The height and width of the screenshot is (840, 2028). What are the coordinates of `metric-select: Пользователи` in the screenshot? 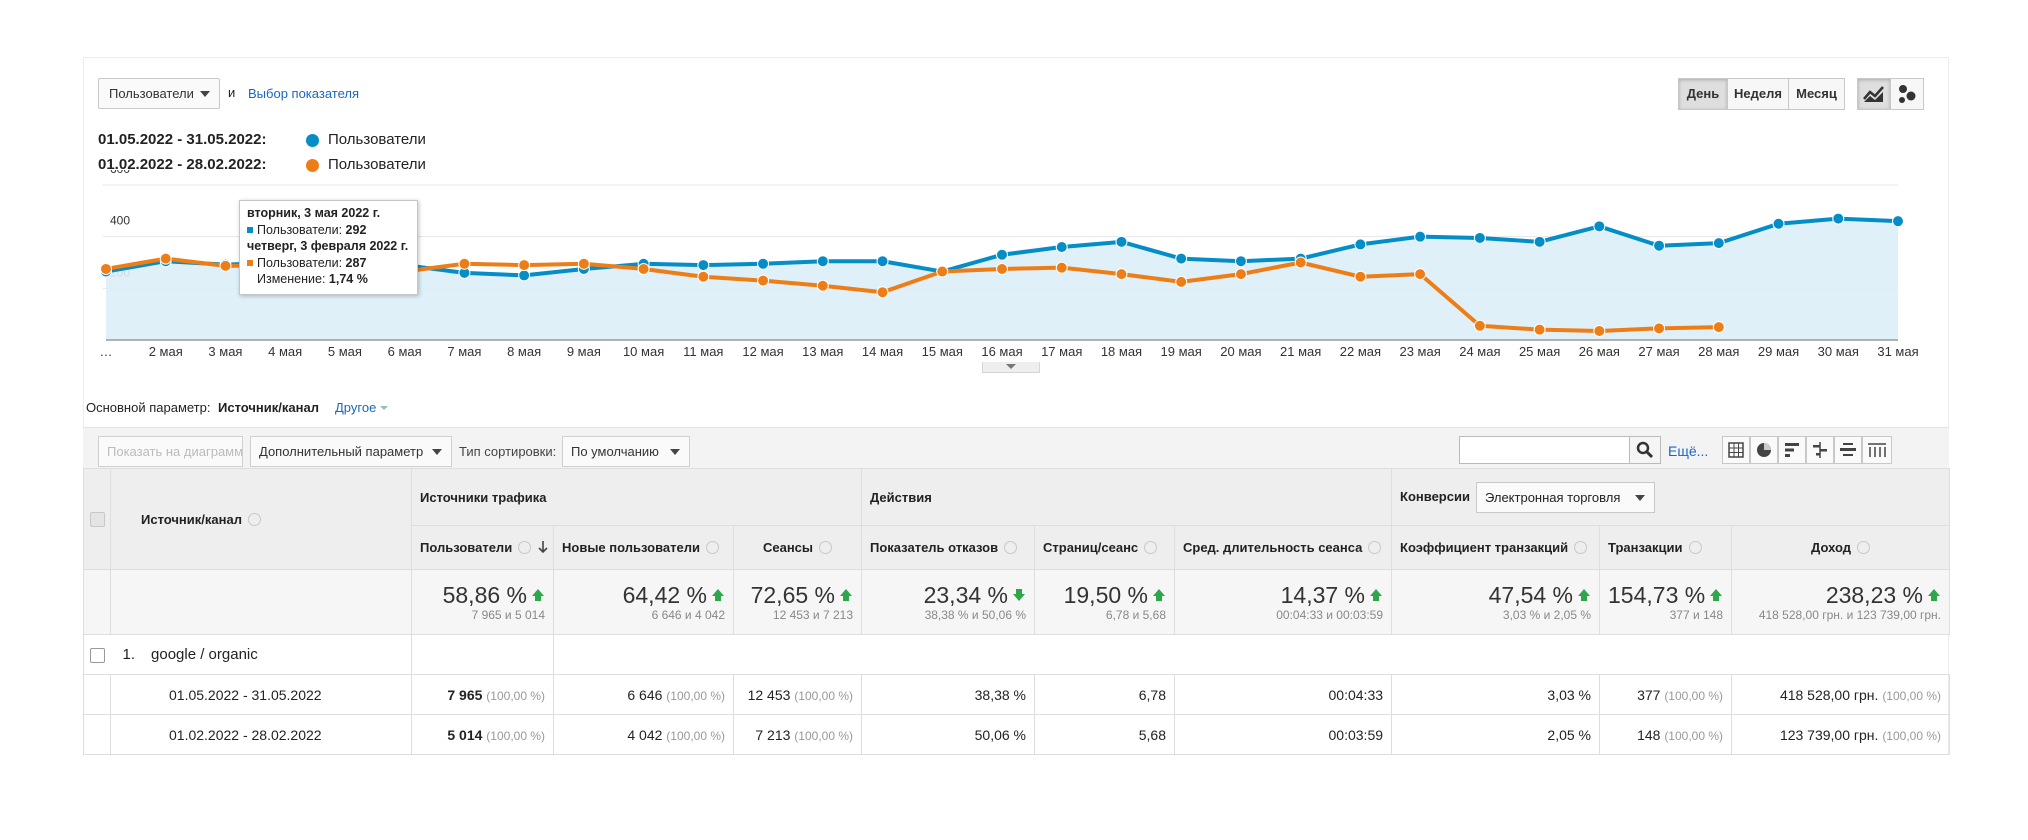 It's located at (159, 93).